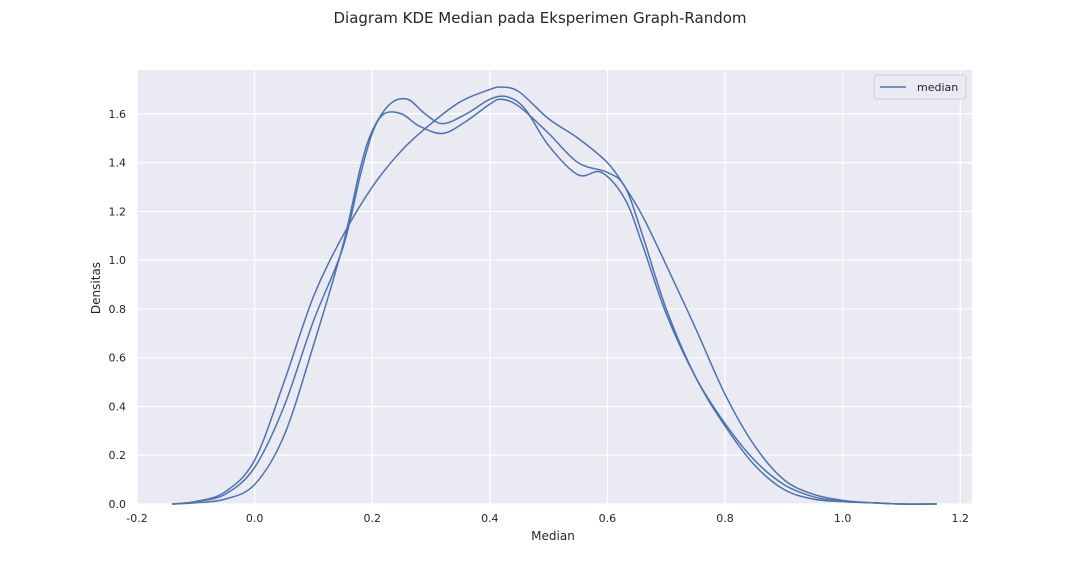 The height and width of the screenshot is (576, 1080). I want to click on y-tick-label: 1.2, so click(118, 211).